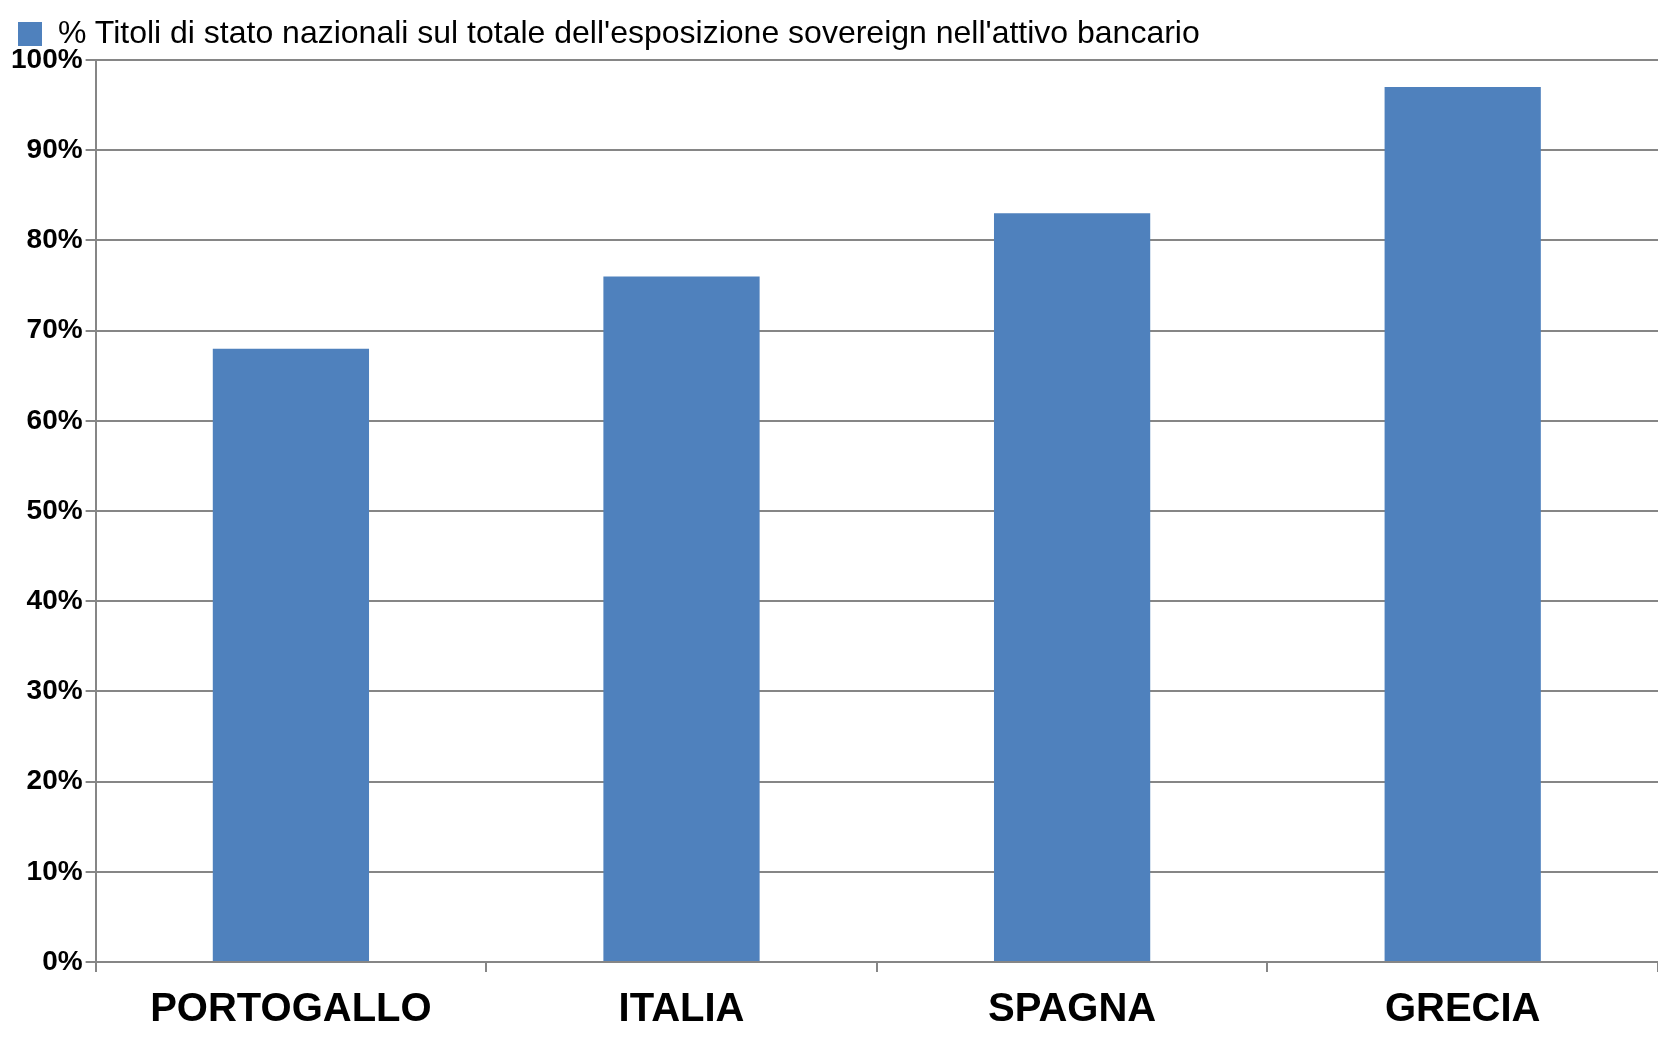 This screenshot has height=1058, width=1672. I want to click on x-tick-label: GRECIA, so click(1462, 1007).